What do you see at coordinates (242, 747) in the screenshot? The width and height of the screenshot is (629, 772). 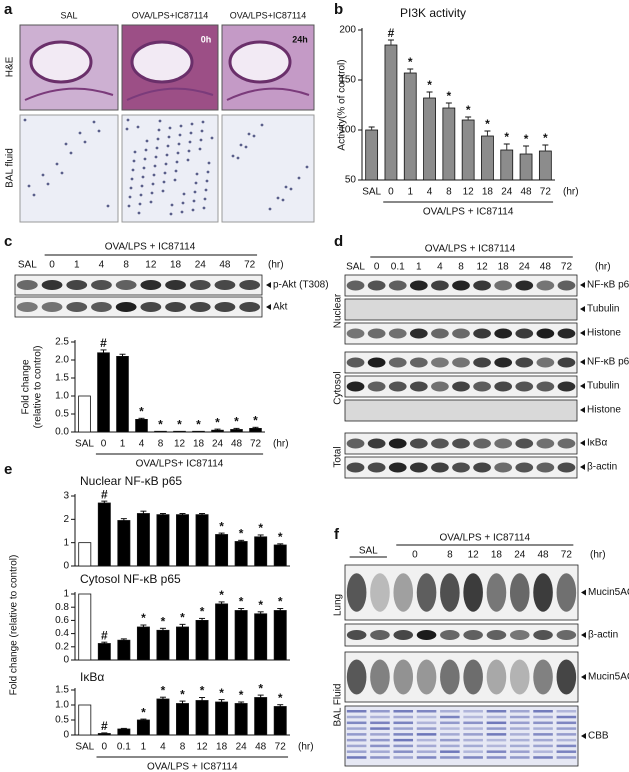 I see `x-tick-label: 24` at bounding box center [242, 747].